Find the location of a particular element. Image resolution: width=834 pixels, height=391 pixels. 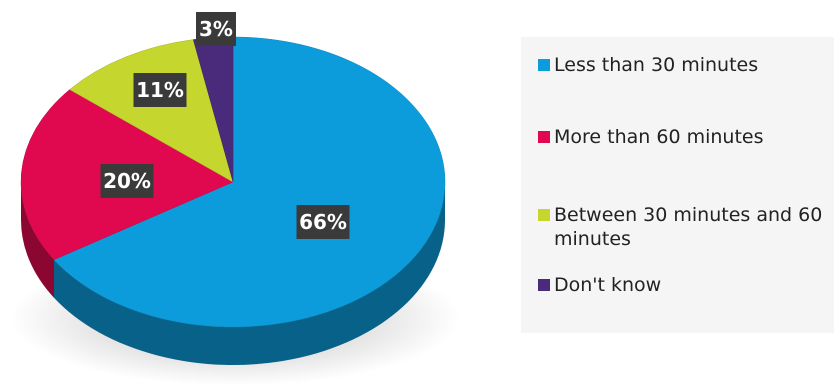

data-label-text: 20% is located at coordinates (127, 181).